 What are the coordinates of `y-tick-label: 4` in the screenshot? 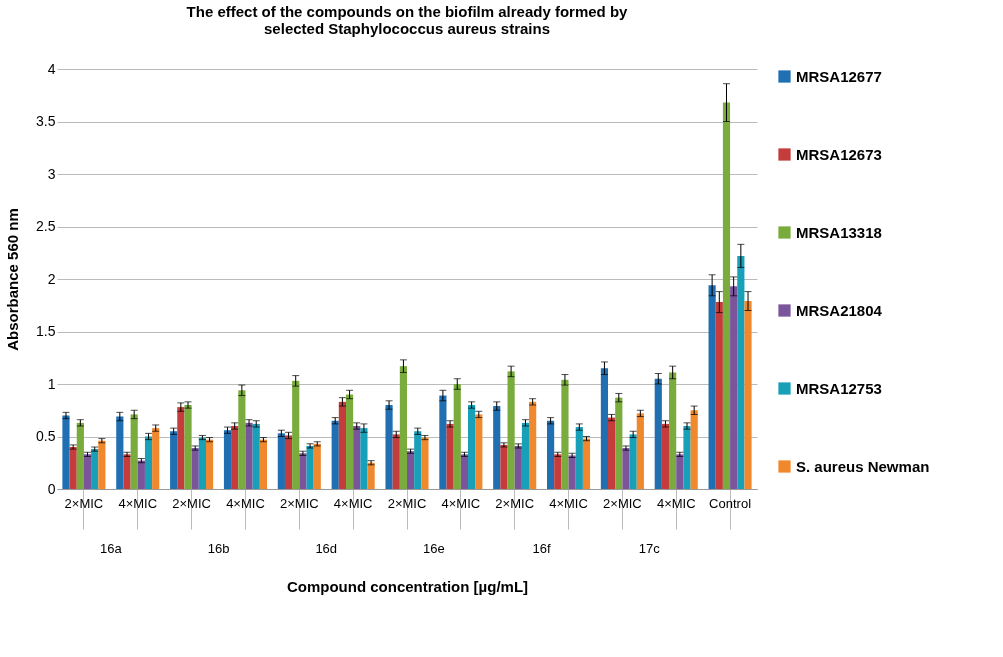 It's located at (51, 68).